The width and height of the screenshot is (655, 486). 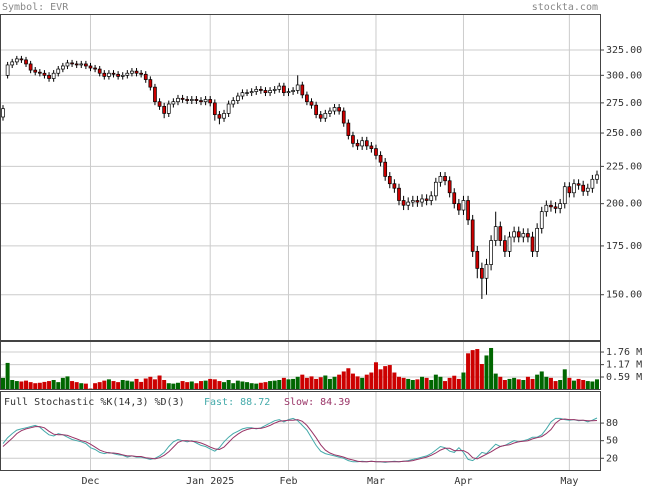 I want to click on x-tick-label: Mar, so click(x=376, y=481).